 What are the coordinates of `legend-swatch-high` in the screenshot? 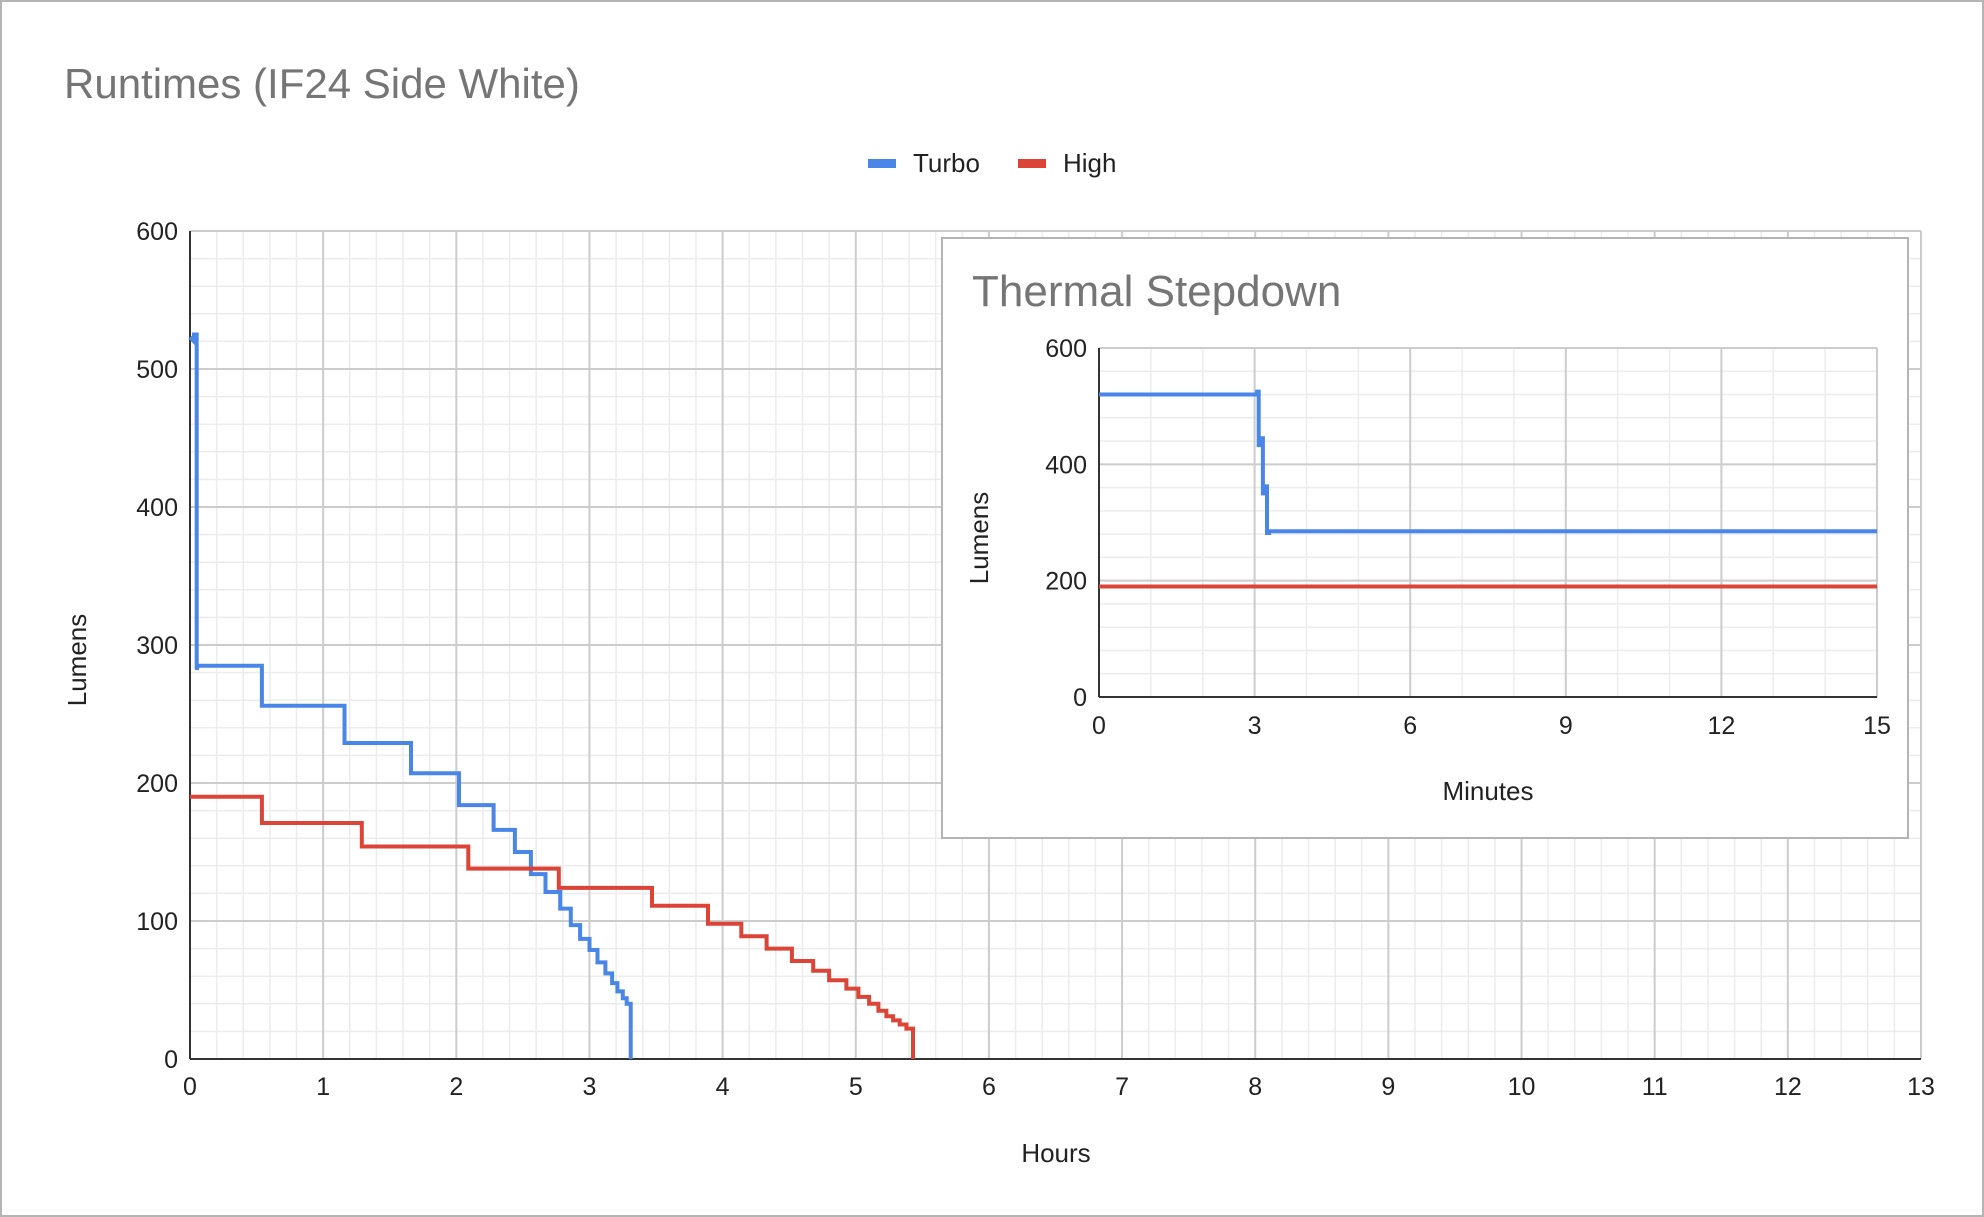 It's located at (1032, 163).